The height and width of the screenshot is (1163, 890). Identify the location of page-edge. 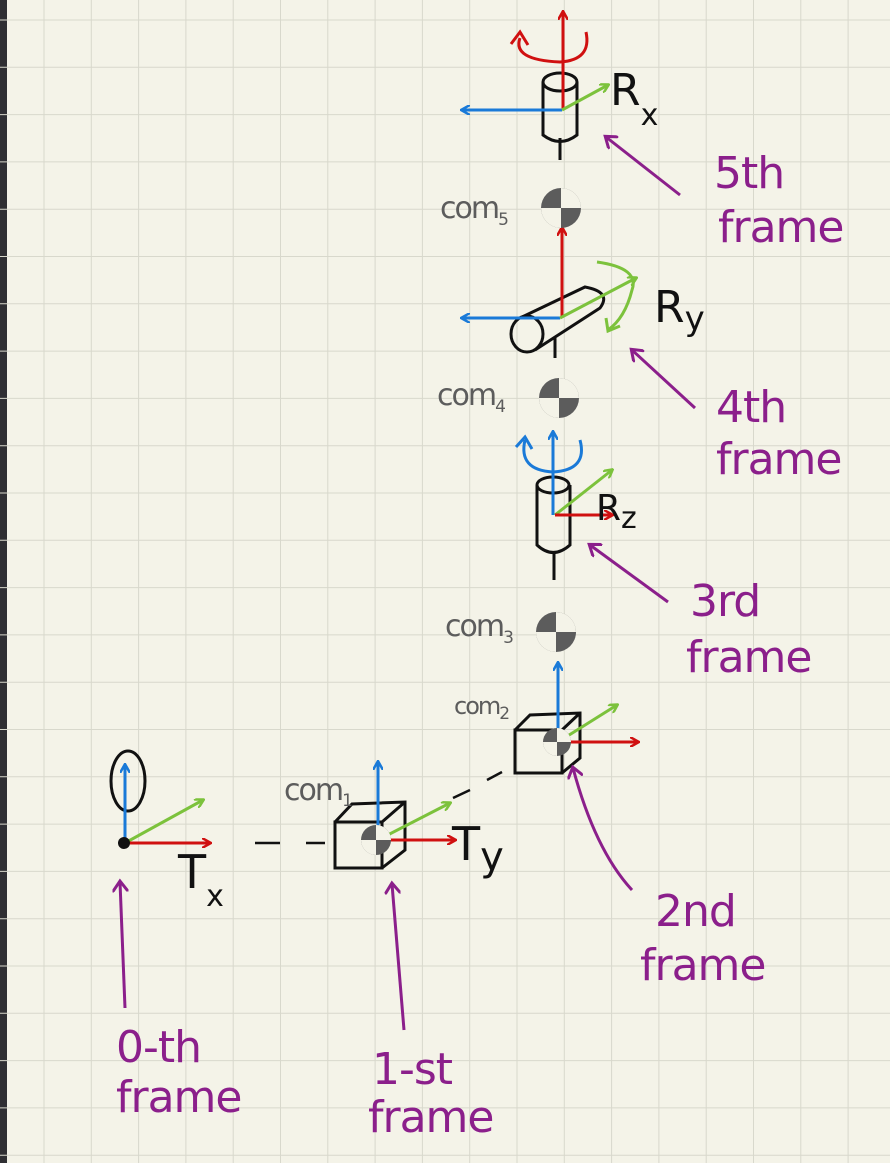
(3, 581).